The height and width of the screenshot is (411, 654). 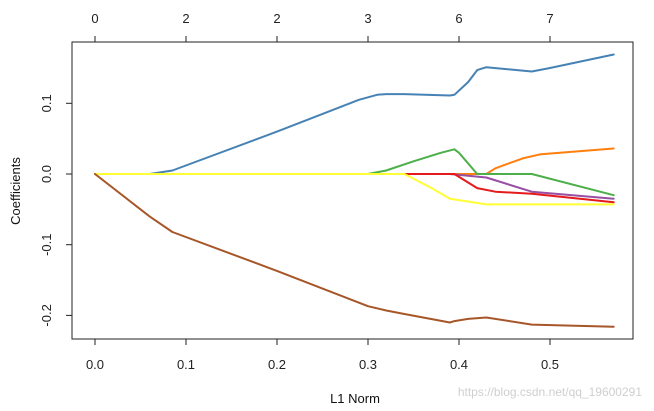 I want to click on y-tick-label: -0.1, so click(x=46, y=244).